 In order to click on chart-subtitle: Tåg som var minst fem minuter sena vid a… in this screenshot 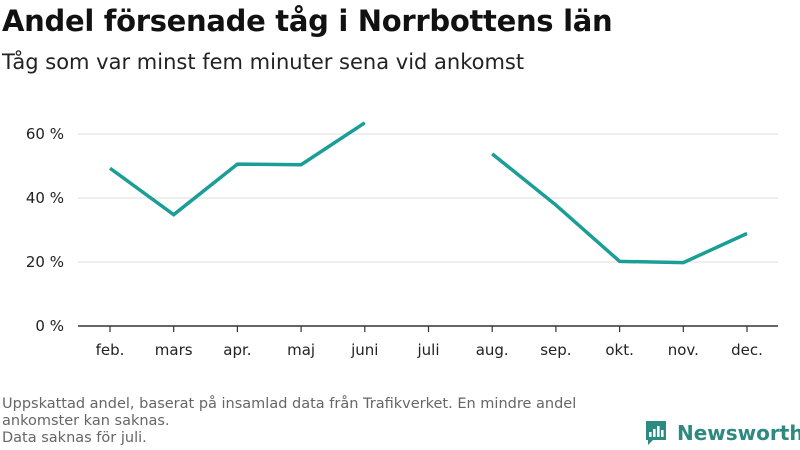, I will do `click(263, 62)`.